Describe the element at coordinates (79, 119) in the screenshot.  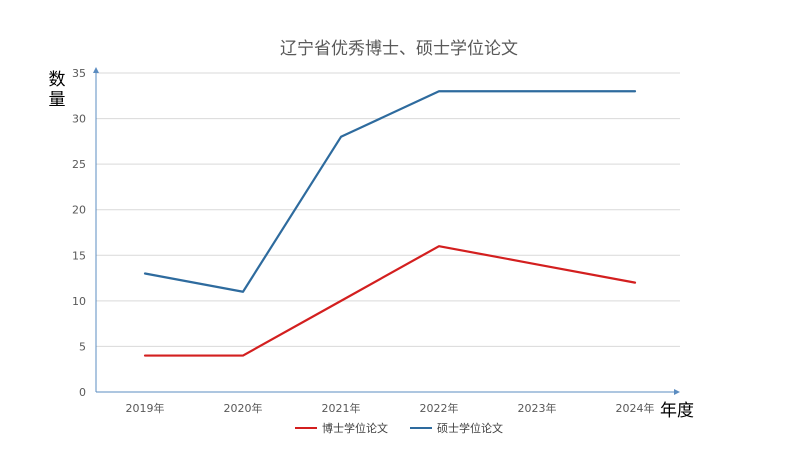
I see `y-tick-label-30: 30` at that location.